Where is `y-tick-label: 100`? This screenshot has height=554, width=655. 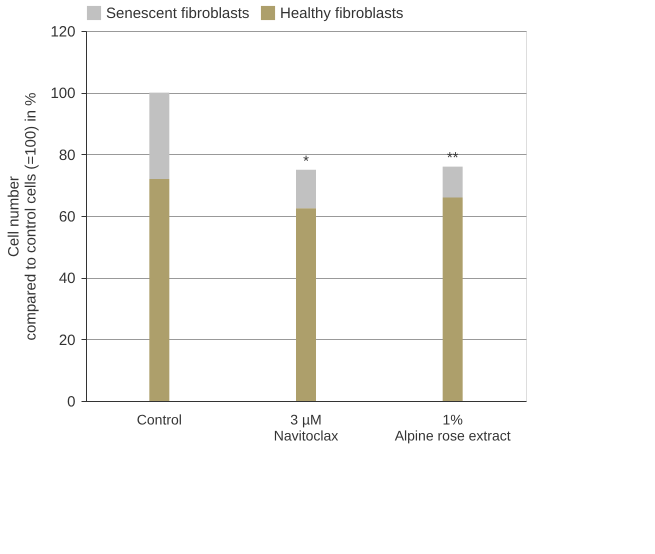
y-tick-label: 100 is located at coordinates (63, 93).